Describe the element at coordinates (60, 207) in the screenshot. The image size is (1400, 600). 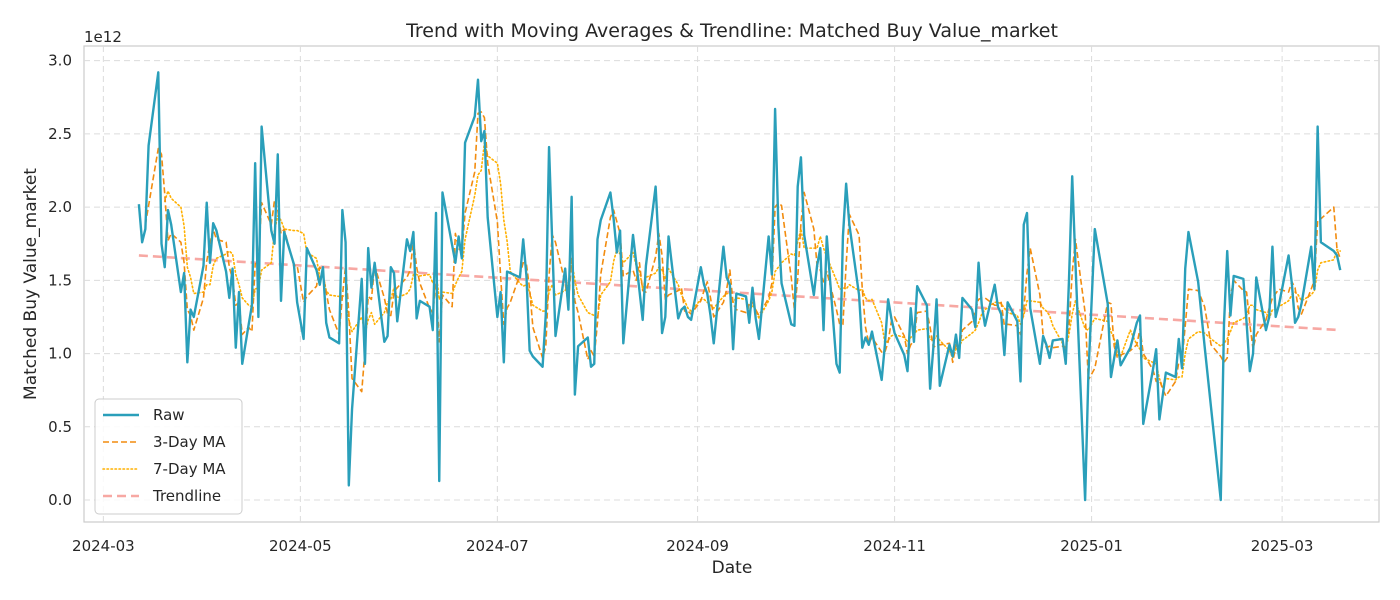
I see `y-tick-label: 2.0` at that location.